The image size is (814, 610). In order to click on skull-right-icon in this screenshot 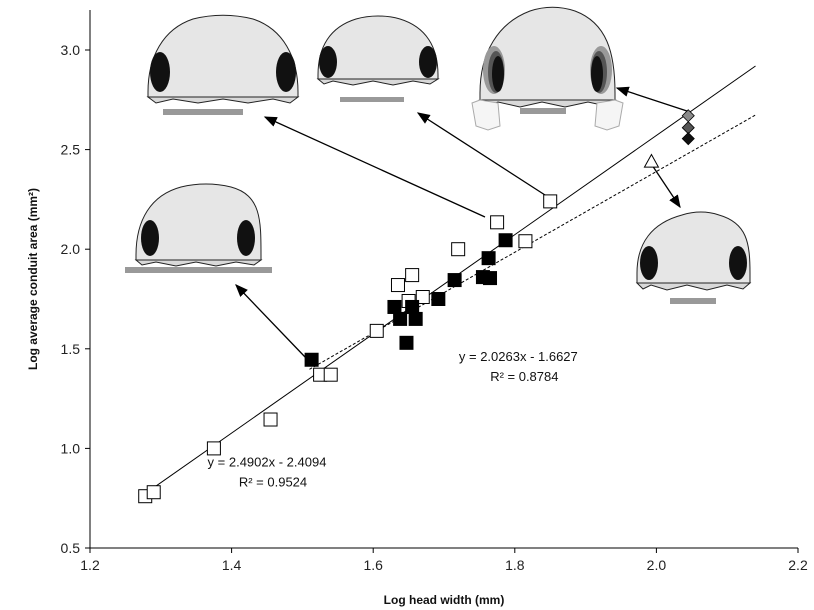, I will do `click(693, 257)`.